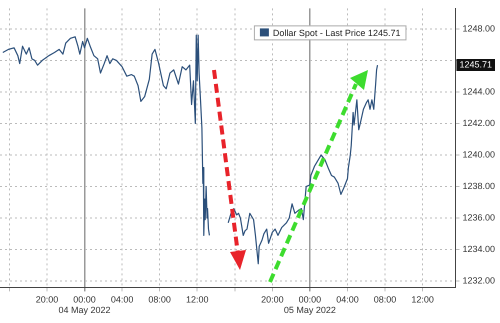 The width and height of the screenshot is (500, 323). Describe the element at coordinates (479, 281) in the screenshot. I see `y-tick-label: 1232.00` at that location.